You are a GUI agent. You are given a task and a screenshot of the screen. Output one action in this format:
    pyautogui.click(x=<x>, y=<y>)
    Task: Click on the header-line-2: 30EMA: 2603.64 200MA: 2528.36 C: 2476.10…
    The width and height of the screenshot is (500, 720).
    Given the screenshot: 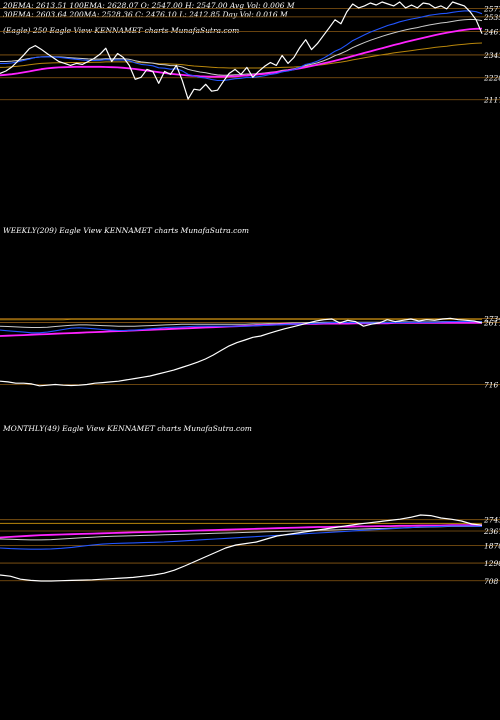 What is the action you would take?
    pyautogui.click(x=145, y=14)
    